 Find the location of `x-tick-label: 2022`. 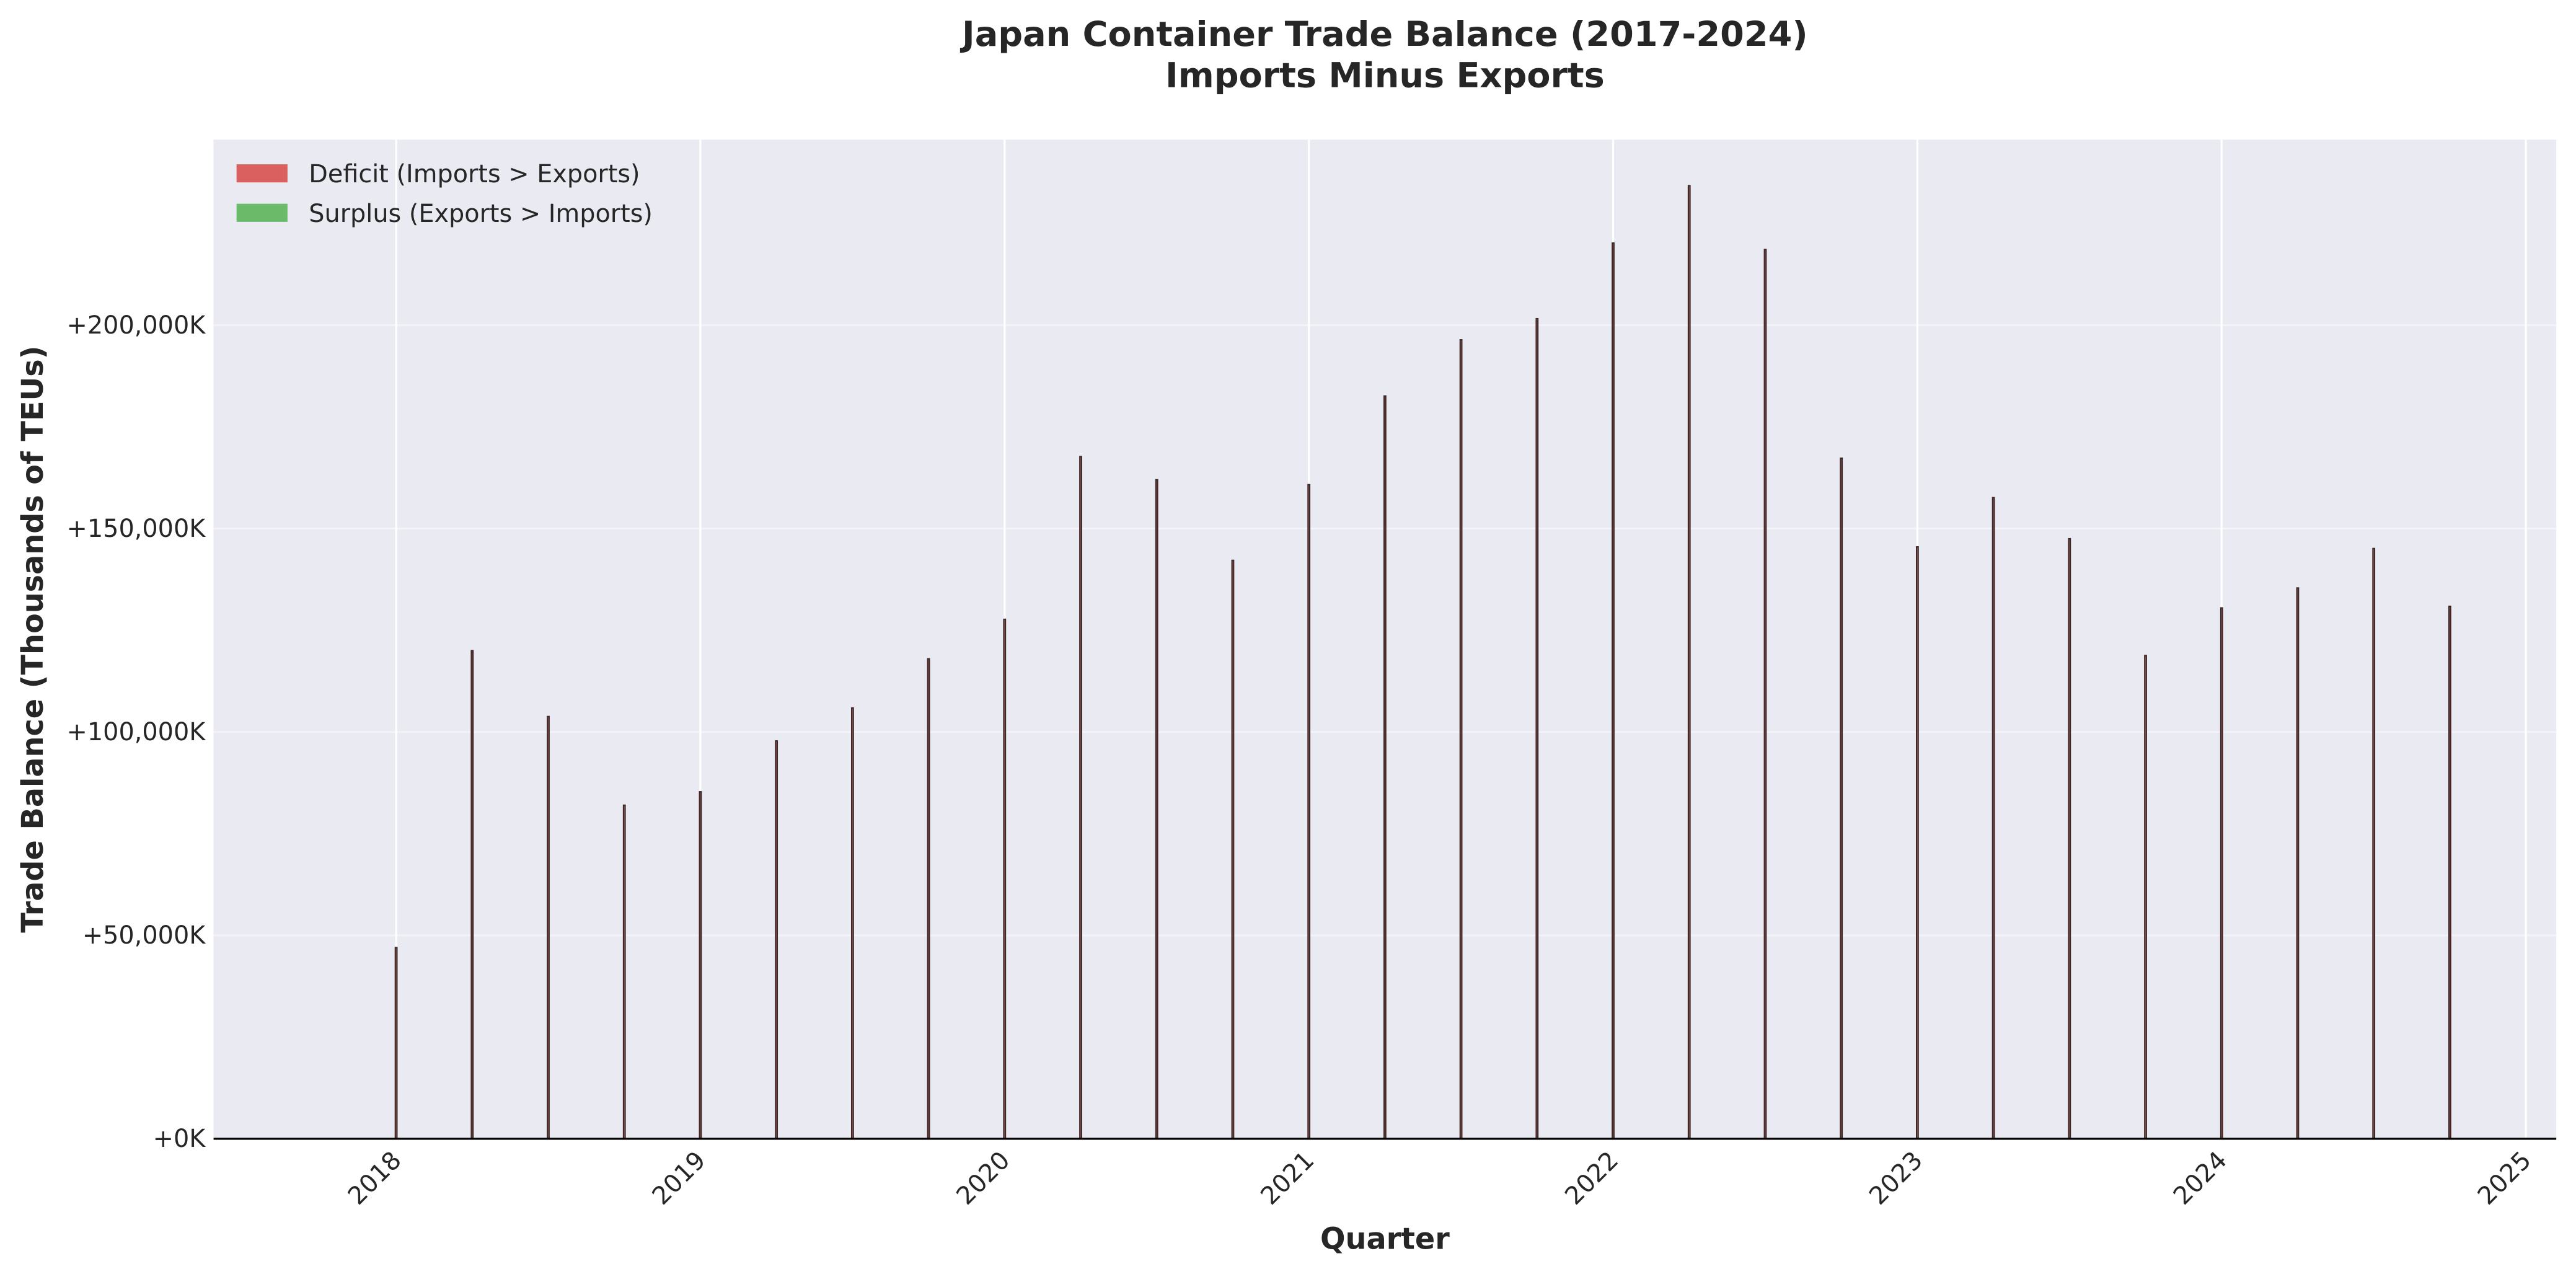

x-tick-label: 2022 is located at coordinates (1591, 1179).